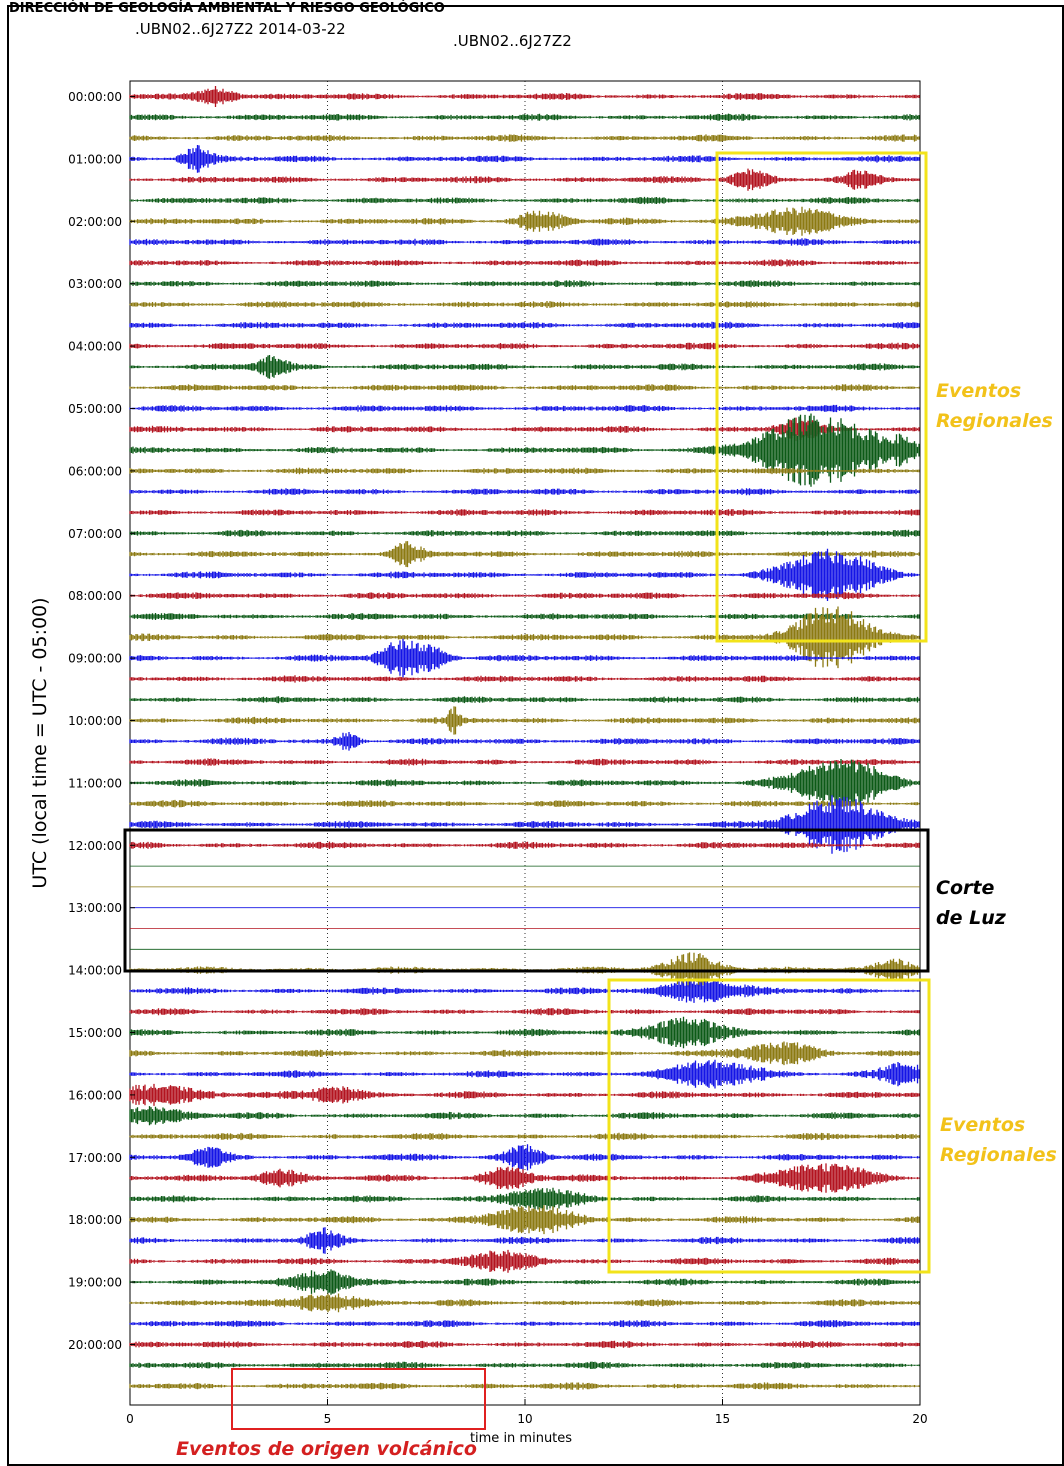 The height and width of the screenshot is (1466, 1064). Describe the element at coordinates (526, 900) in the screenshot. I see `power-outage-box` at that location.